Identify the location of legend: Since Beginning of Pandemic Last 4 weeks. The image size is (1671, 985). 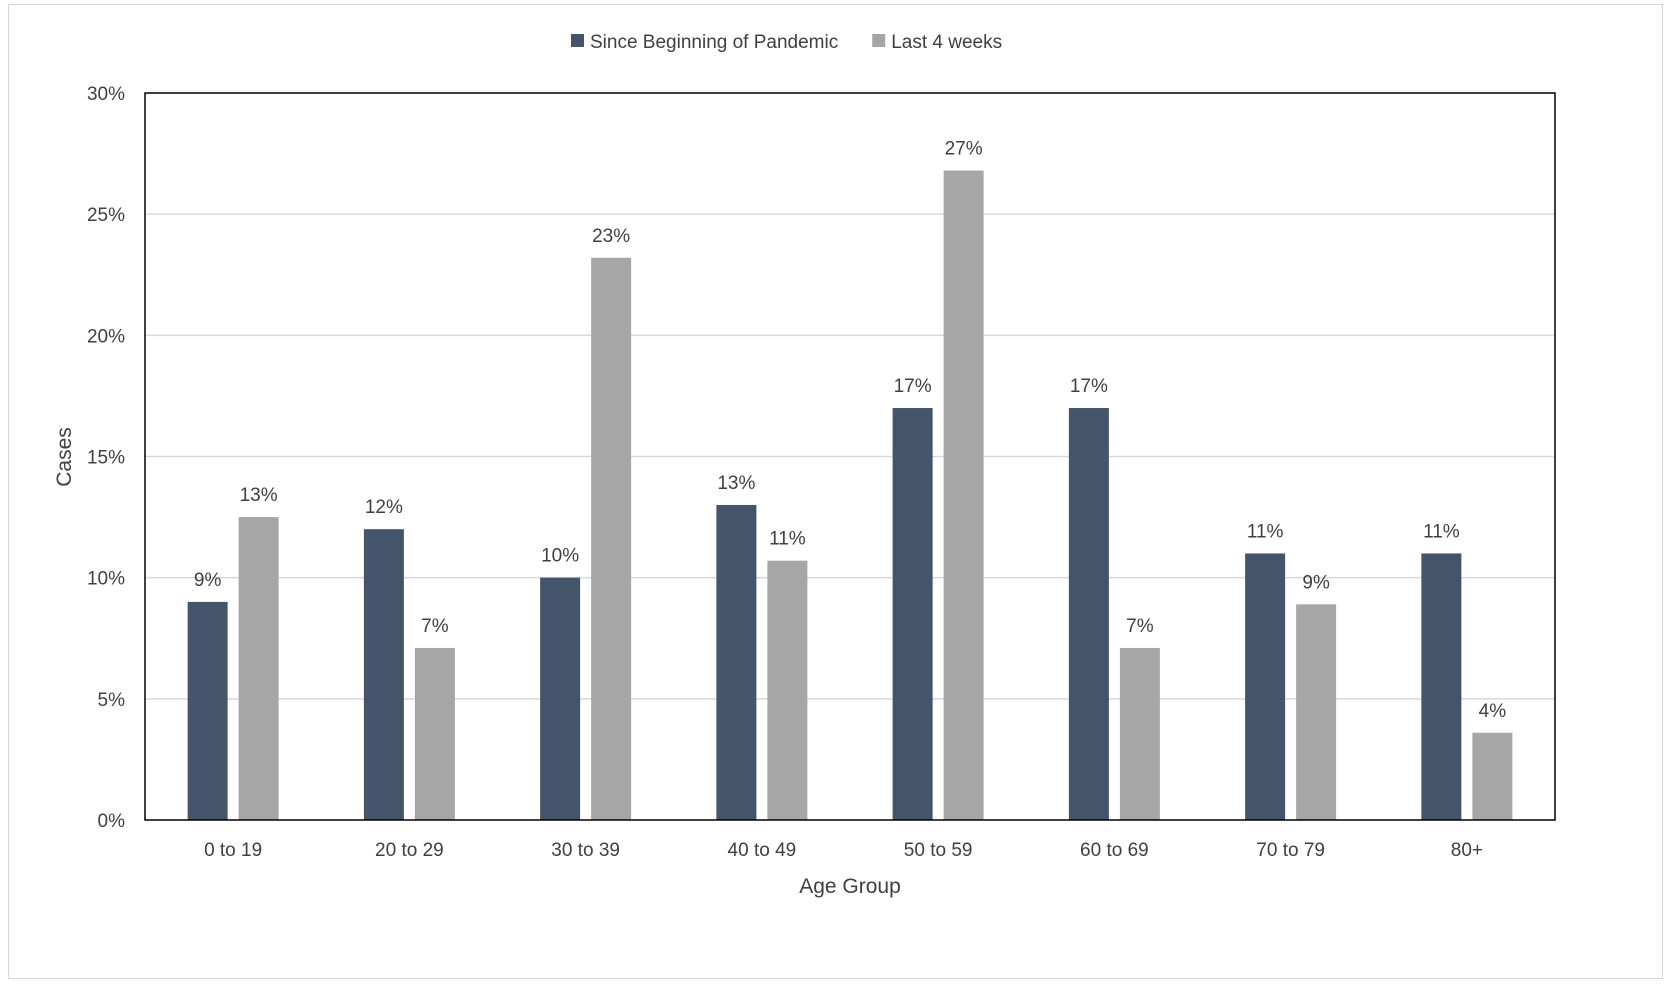
(786, 42).